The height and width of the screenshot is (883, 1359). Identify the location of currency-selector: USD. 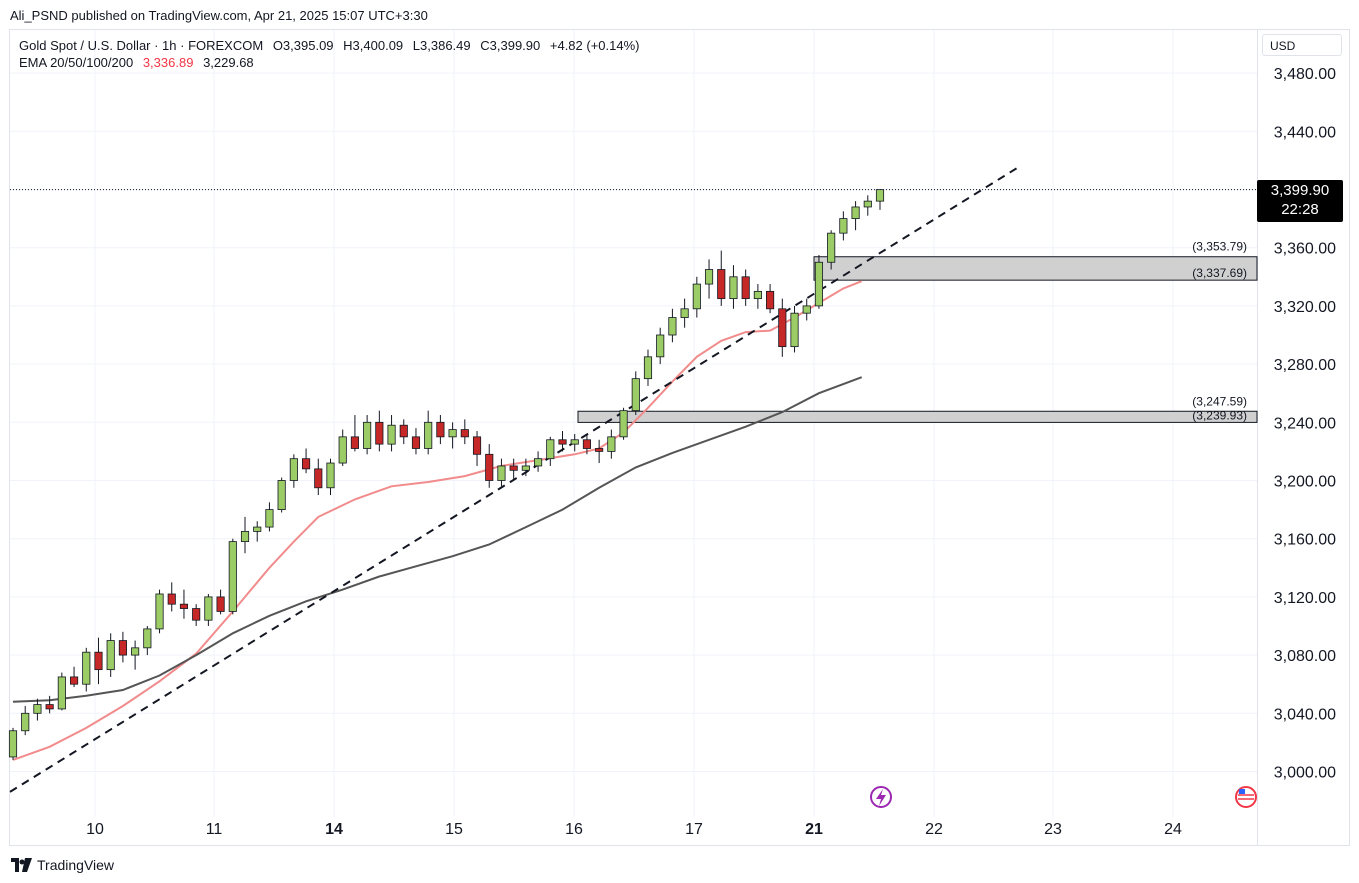
(1302, 45).